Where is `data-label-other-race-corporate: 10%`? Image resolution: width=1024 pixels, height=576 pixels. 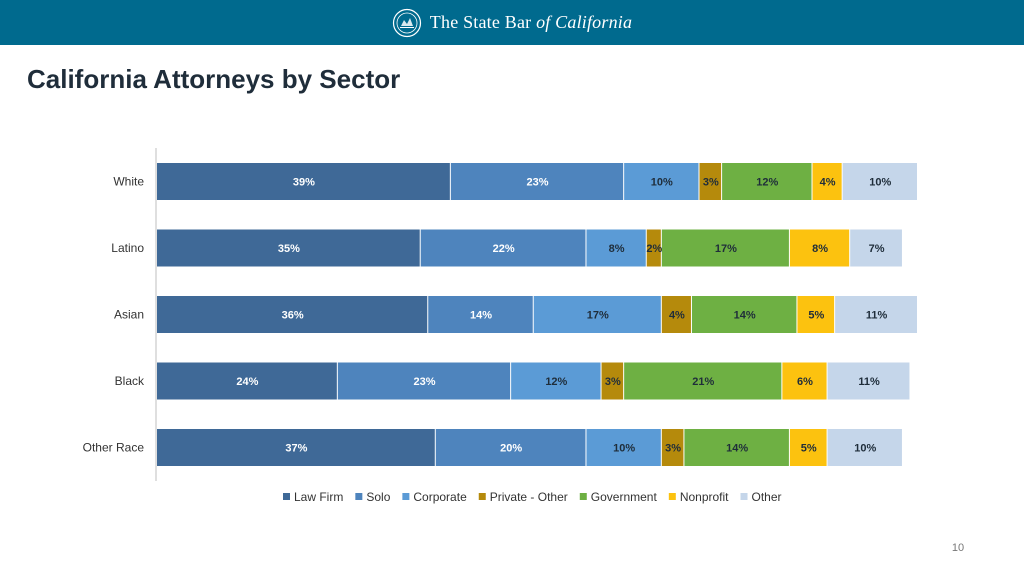
data-label-other-race-corporate: 10% is located at coordinates (624, 449).